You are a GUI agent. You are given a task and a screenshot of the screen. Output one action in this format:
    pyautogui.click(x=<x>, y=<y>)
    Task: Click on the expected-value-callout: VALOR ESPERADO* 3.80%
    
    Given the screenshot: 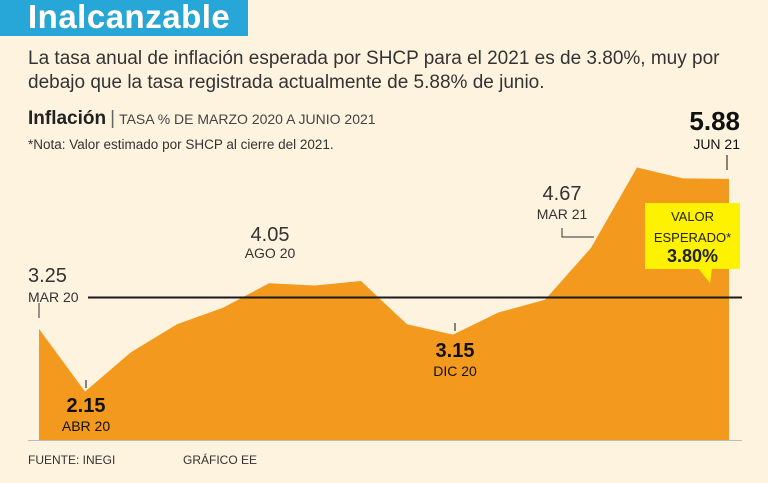 What is the action you would take?
    pyautogui.click(x=692, y=236)
    